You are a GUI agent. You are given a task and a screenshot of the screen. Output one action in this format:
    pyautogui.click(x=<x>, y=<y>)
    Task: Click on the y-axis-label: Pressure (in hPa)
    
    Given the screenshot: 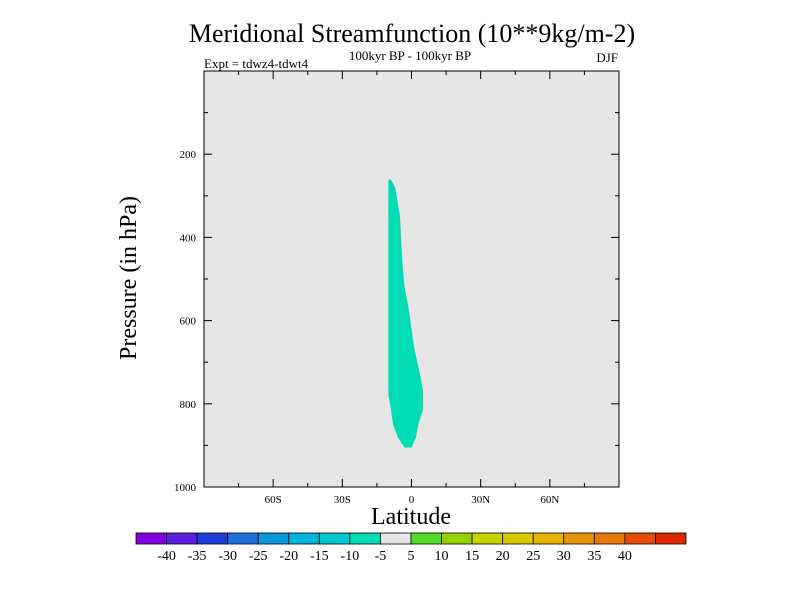 What is the action you would take?
    pyautogui.click(x=129, y=278)
    